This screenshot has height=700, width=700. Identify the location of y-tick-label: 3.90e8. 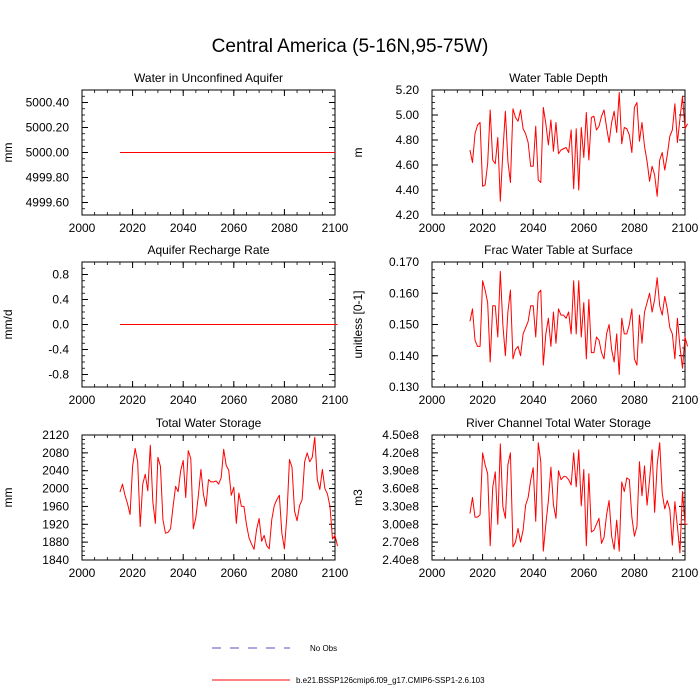
(400, 471).